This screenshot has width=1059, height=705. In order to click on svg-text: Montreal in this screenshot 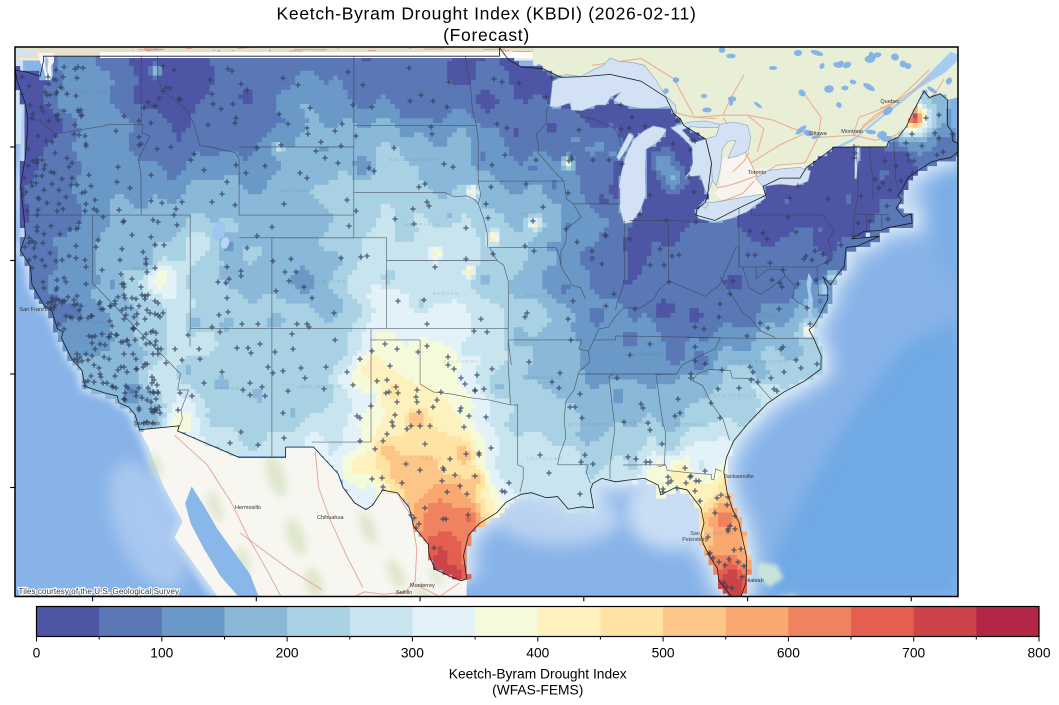, I will do `click(851, 132)`.